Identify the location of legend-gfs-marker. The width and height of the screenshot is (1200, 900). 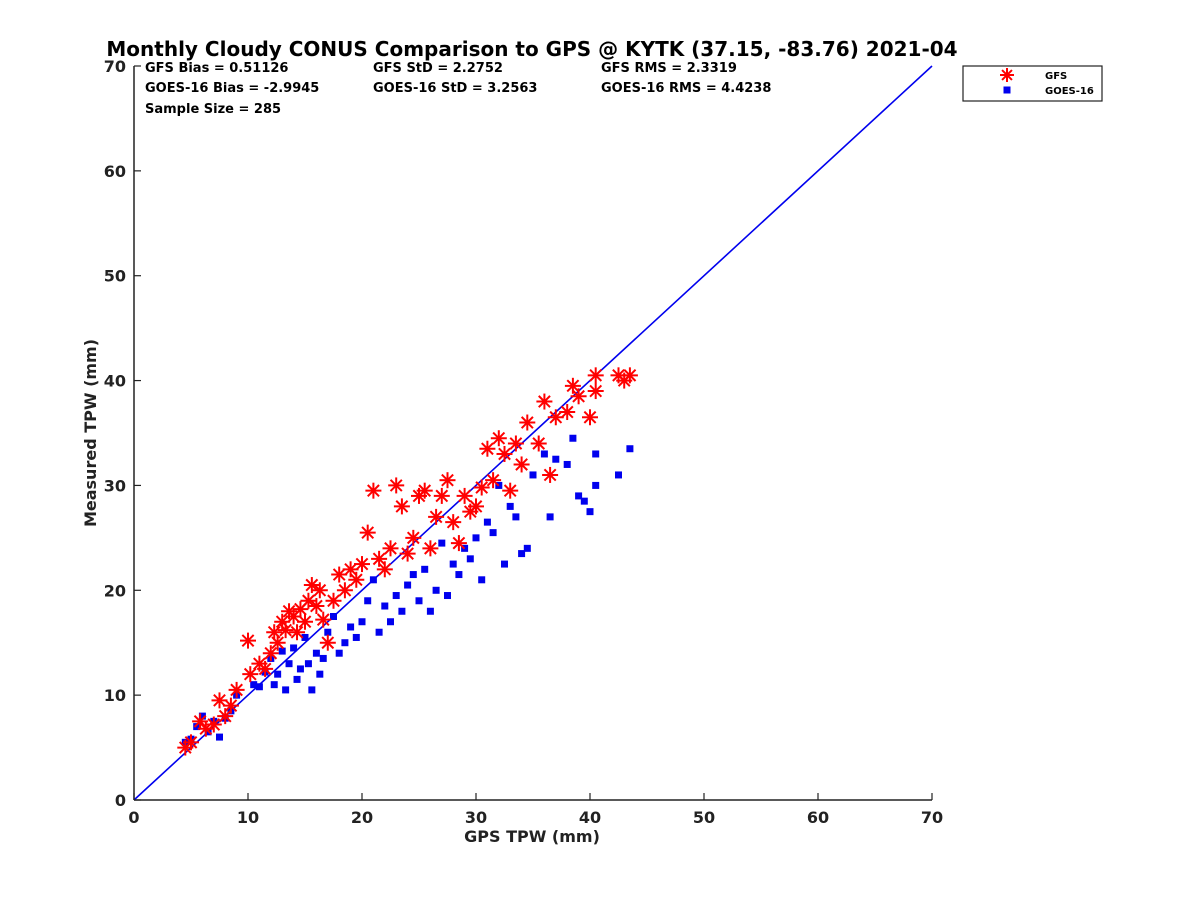
(1007, 75).